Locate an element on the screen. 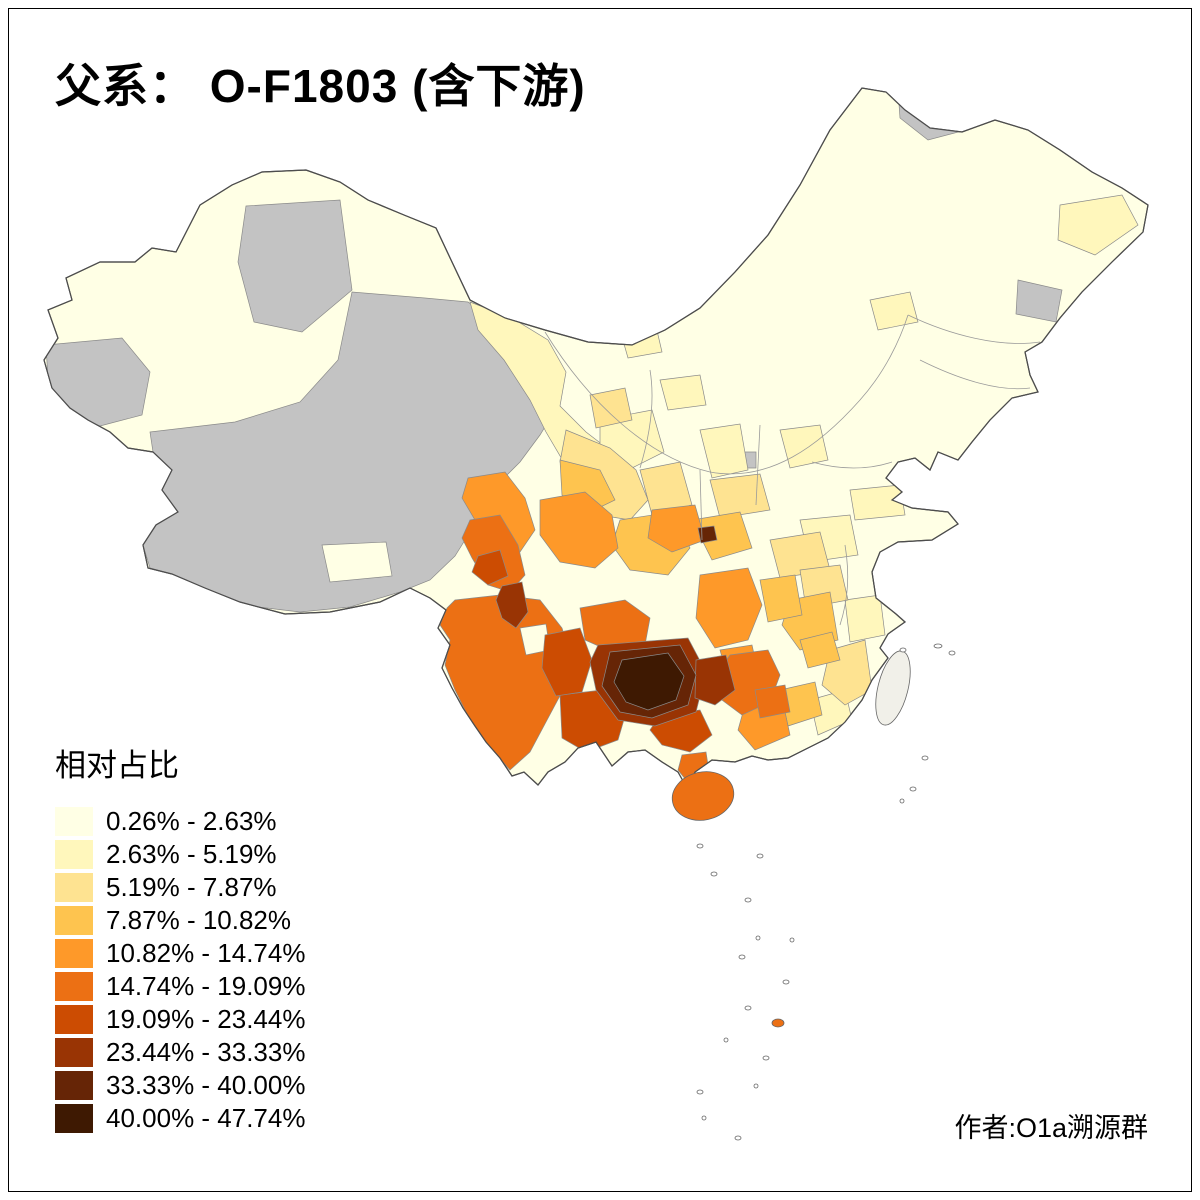 Image resolution: width=1200 pixels, height=1200 pixels. legend-label: 10.82% - 14.74% is located at coordinates (206, 953).